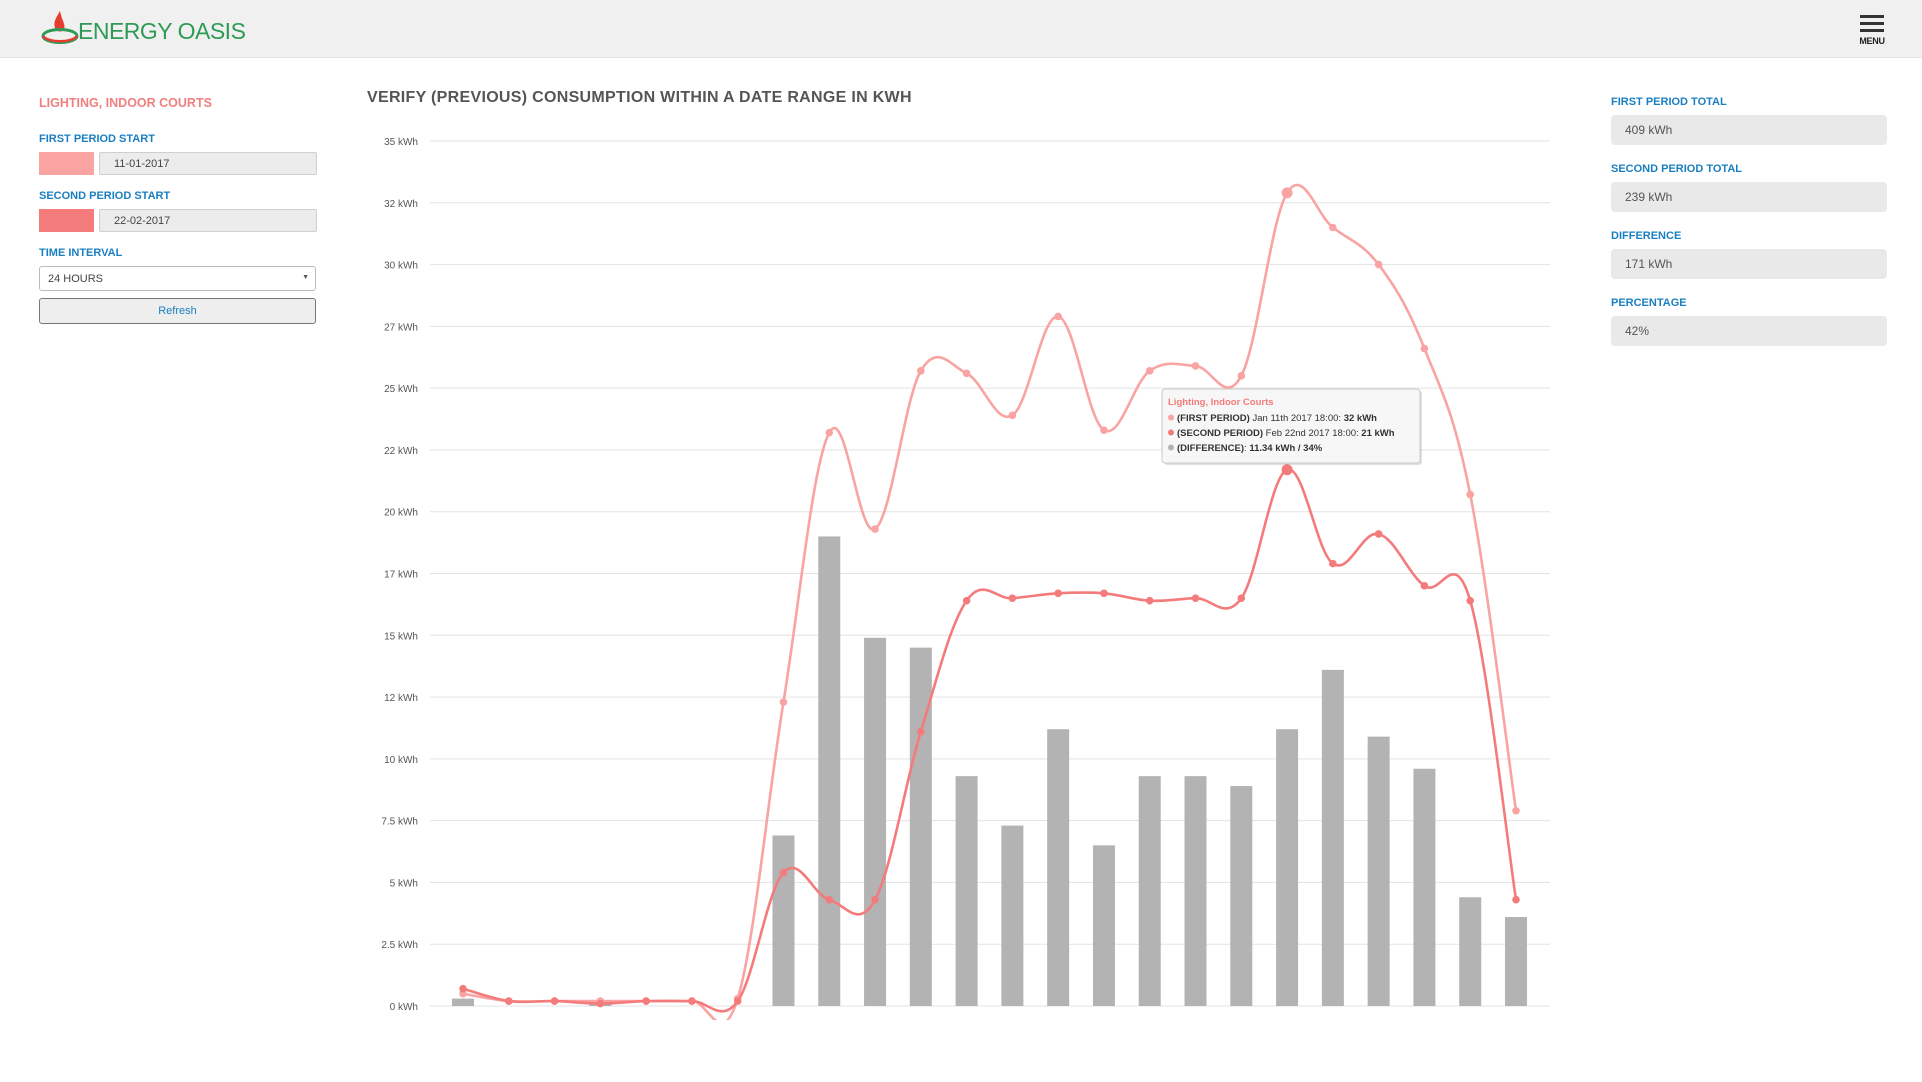  I want to click on y-tick-label: 32 kWh, so click(401, 204).